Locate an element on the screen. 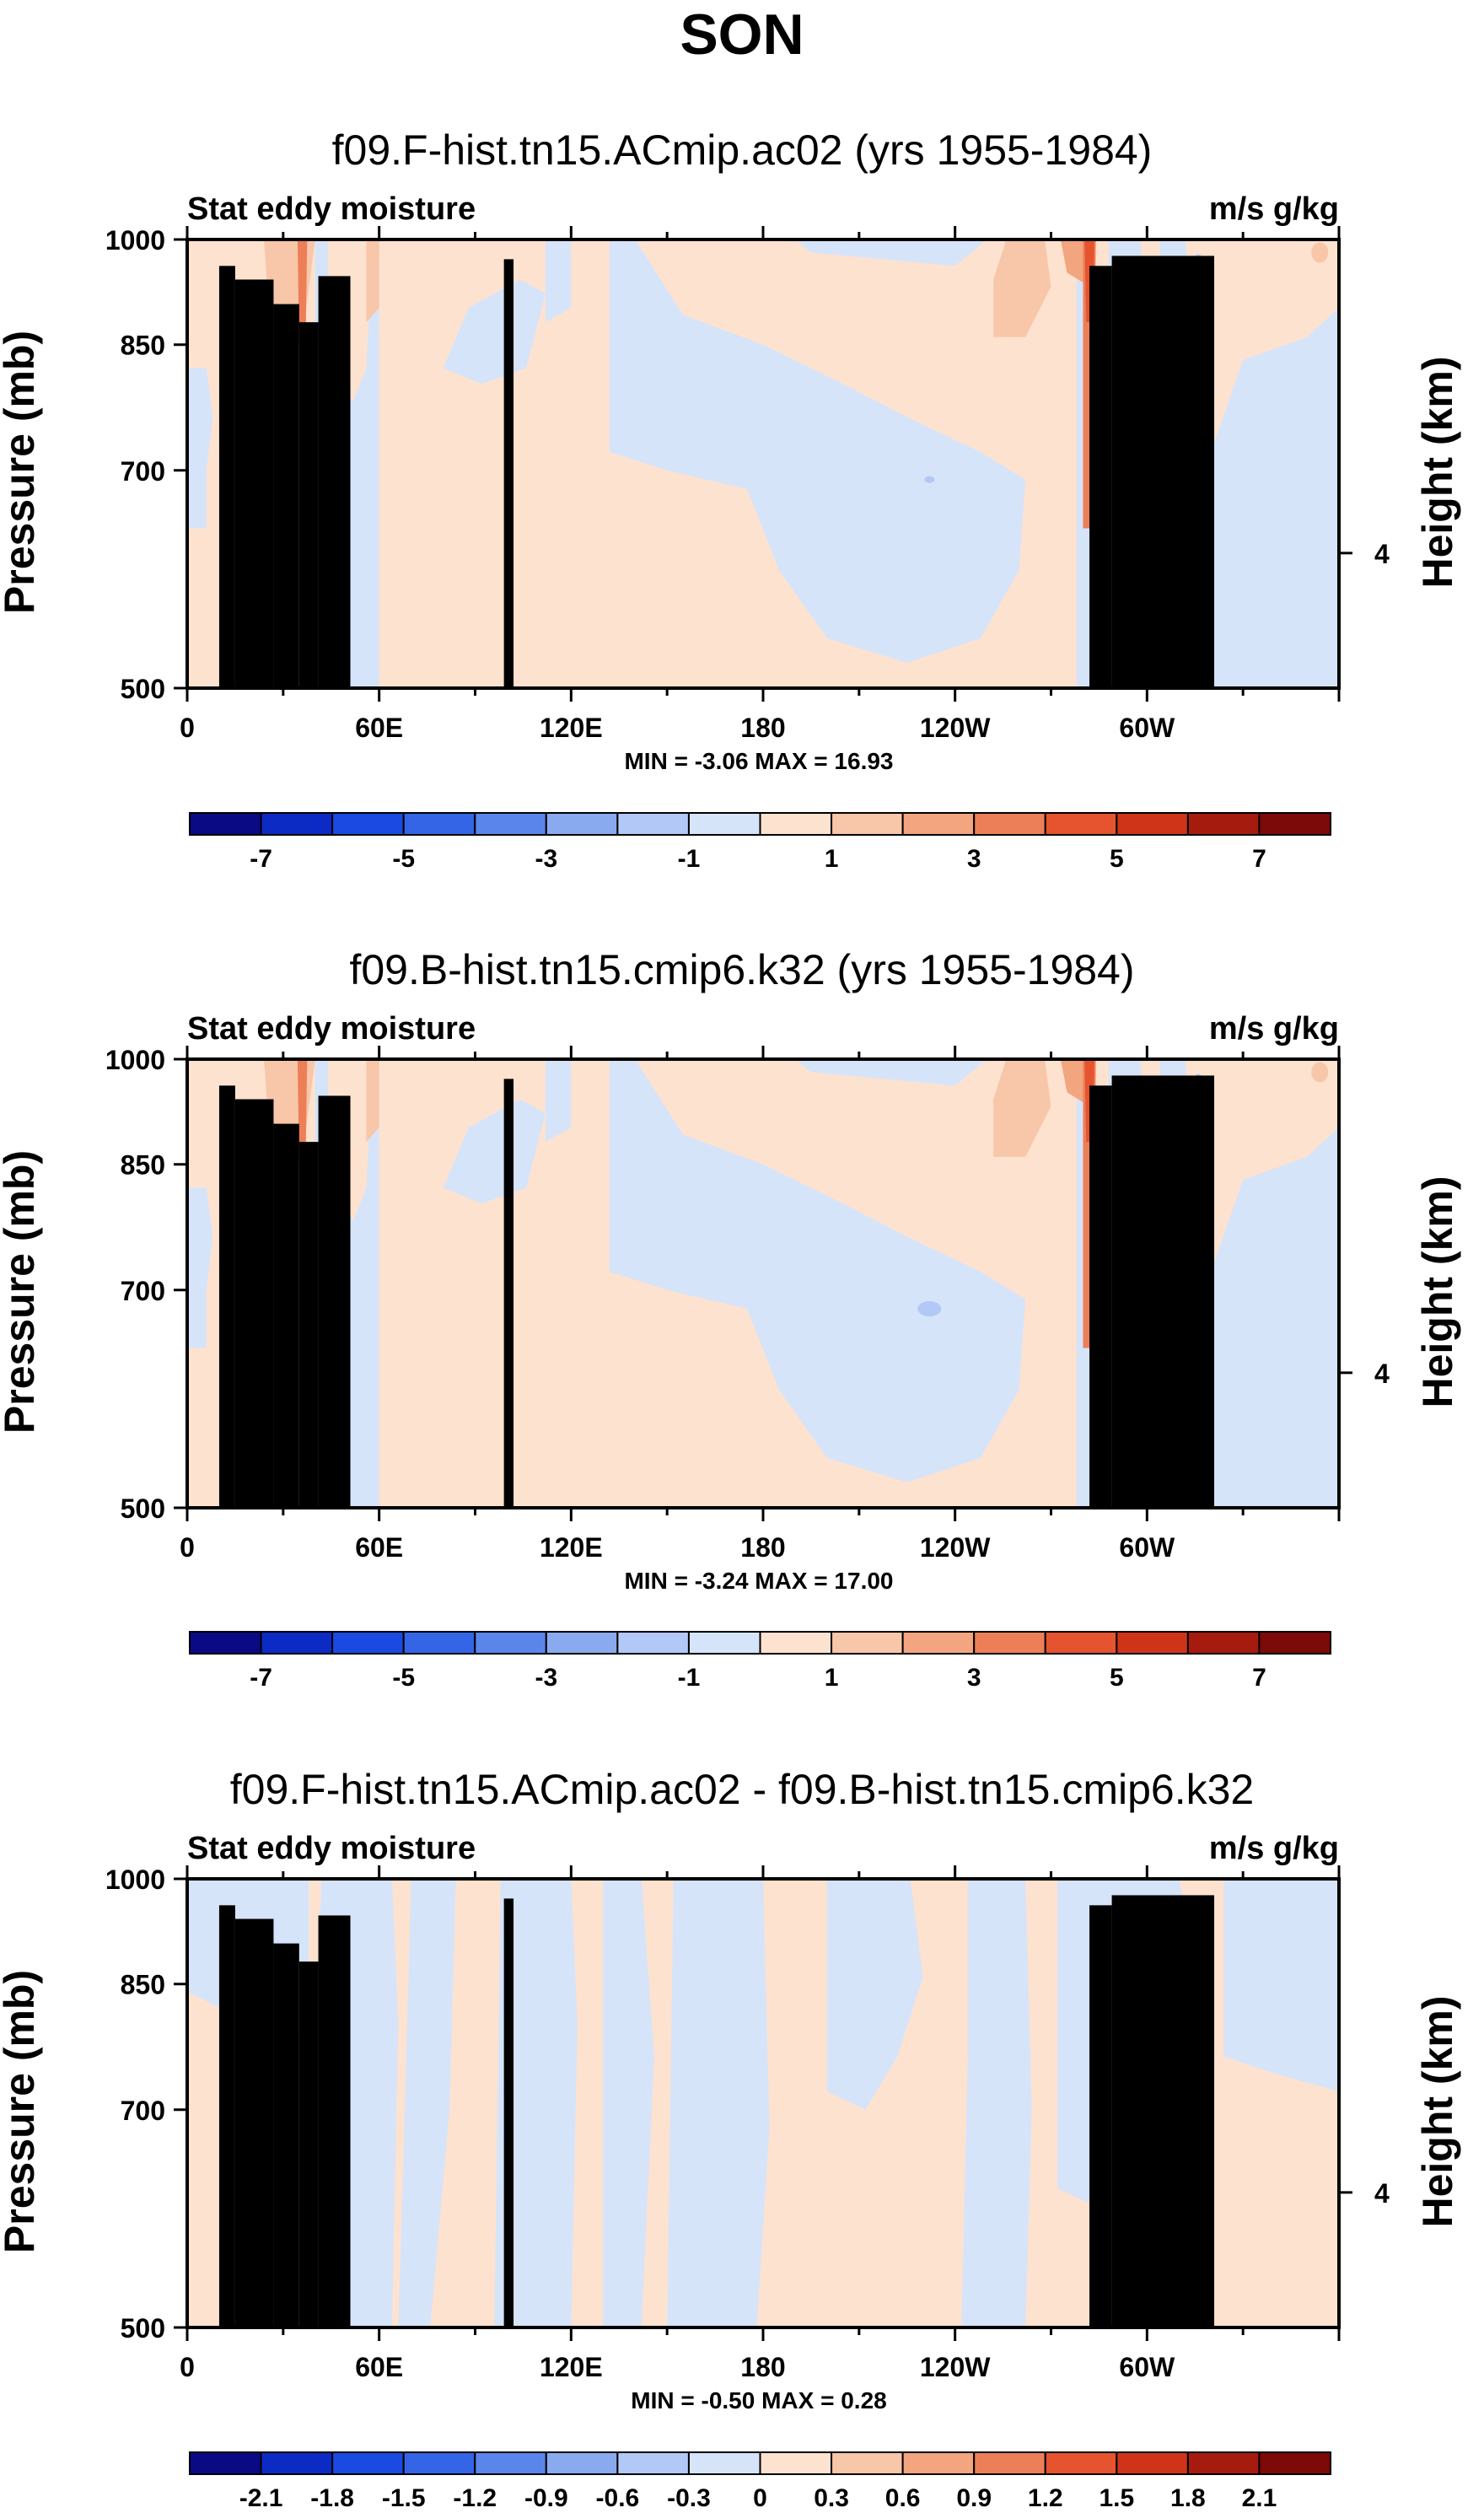  colorbar-label: -7 is located at coordinates (261, 1678).